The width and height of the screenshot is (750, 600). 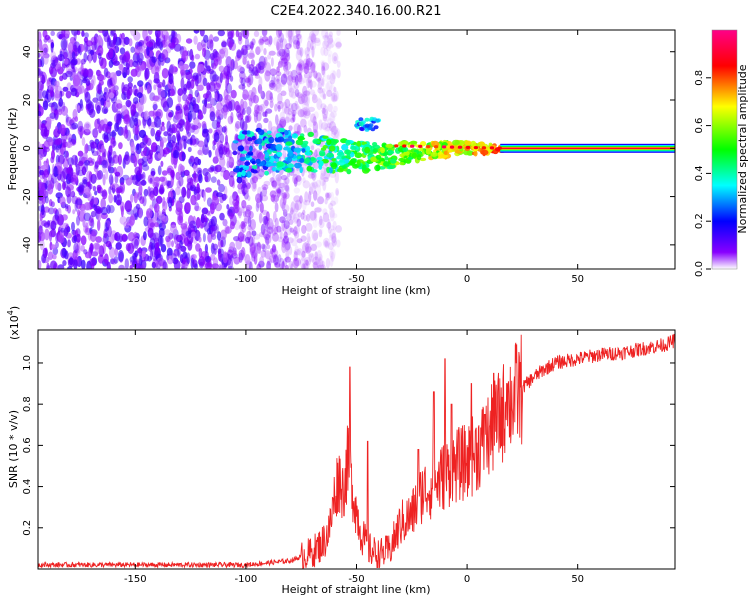 I want to click on snr-scale-label: (x10, so click(x=14, y=327).